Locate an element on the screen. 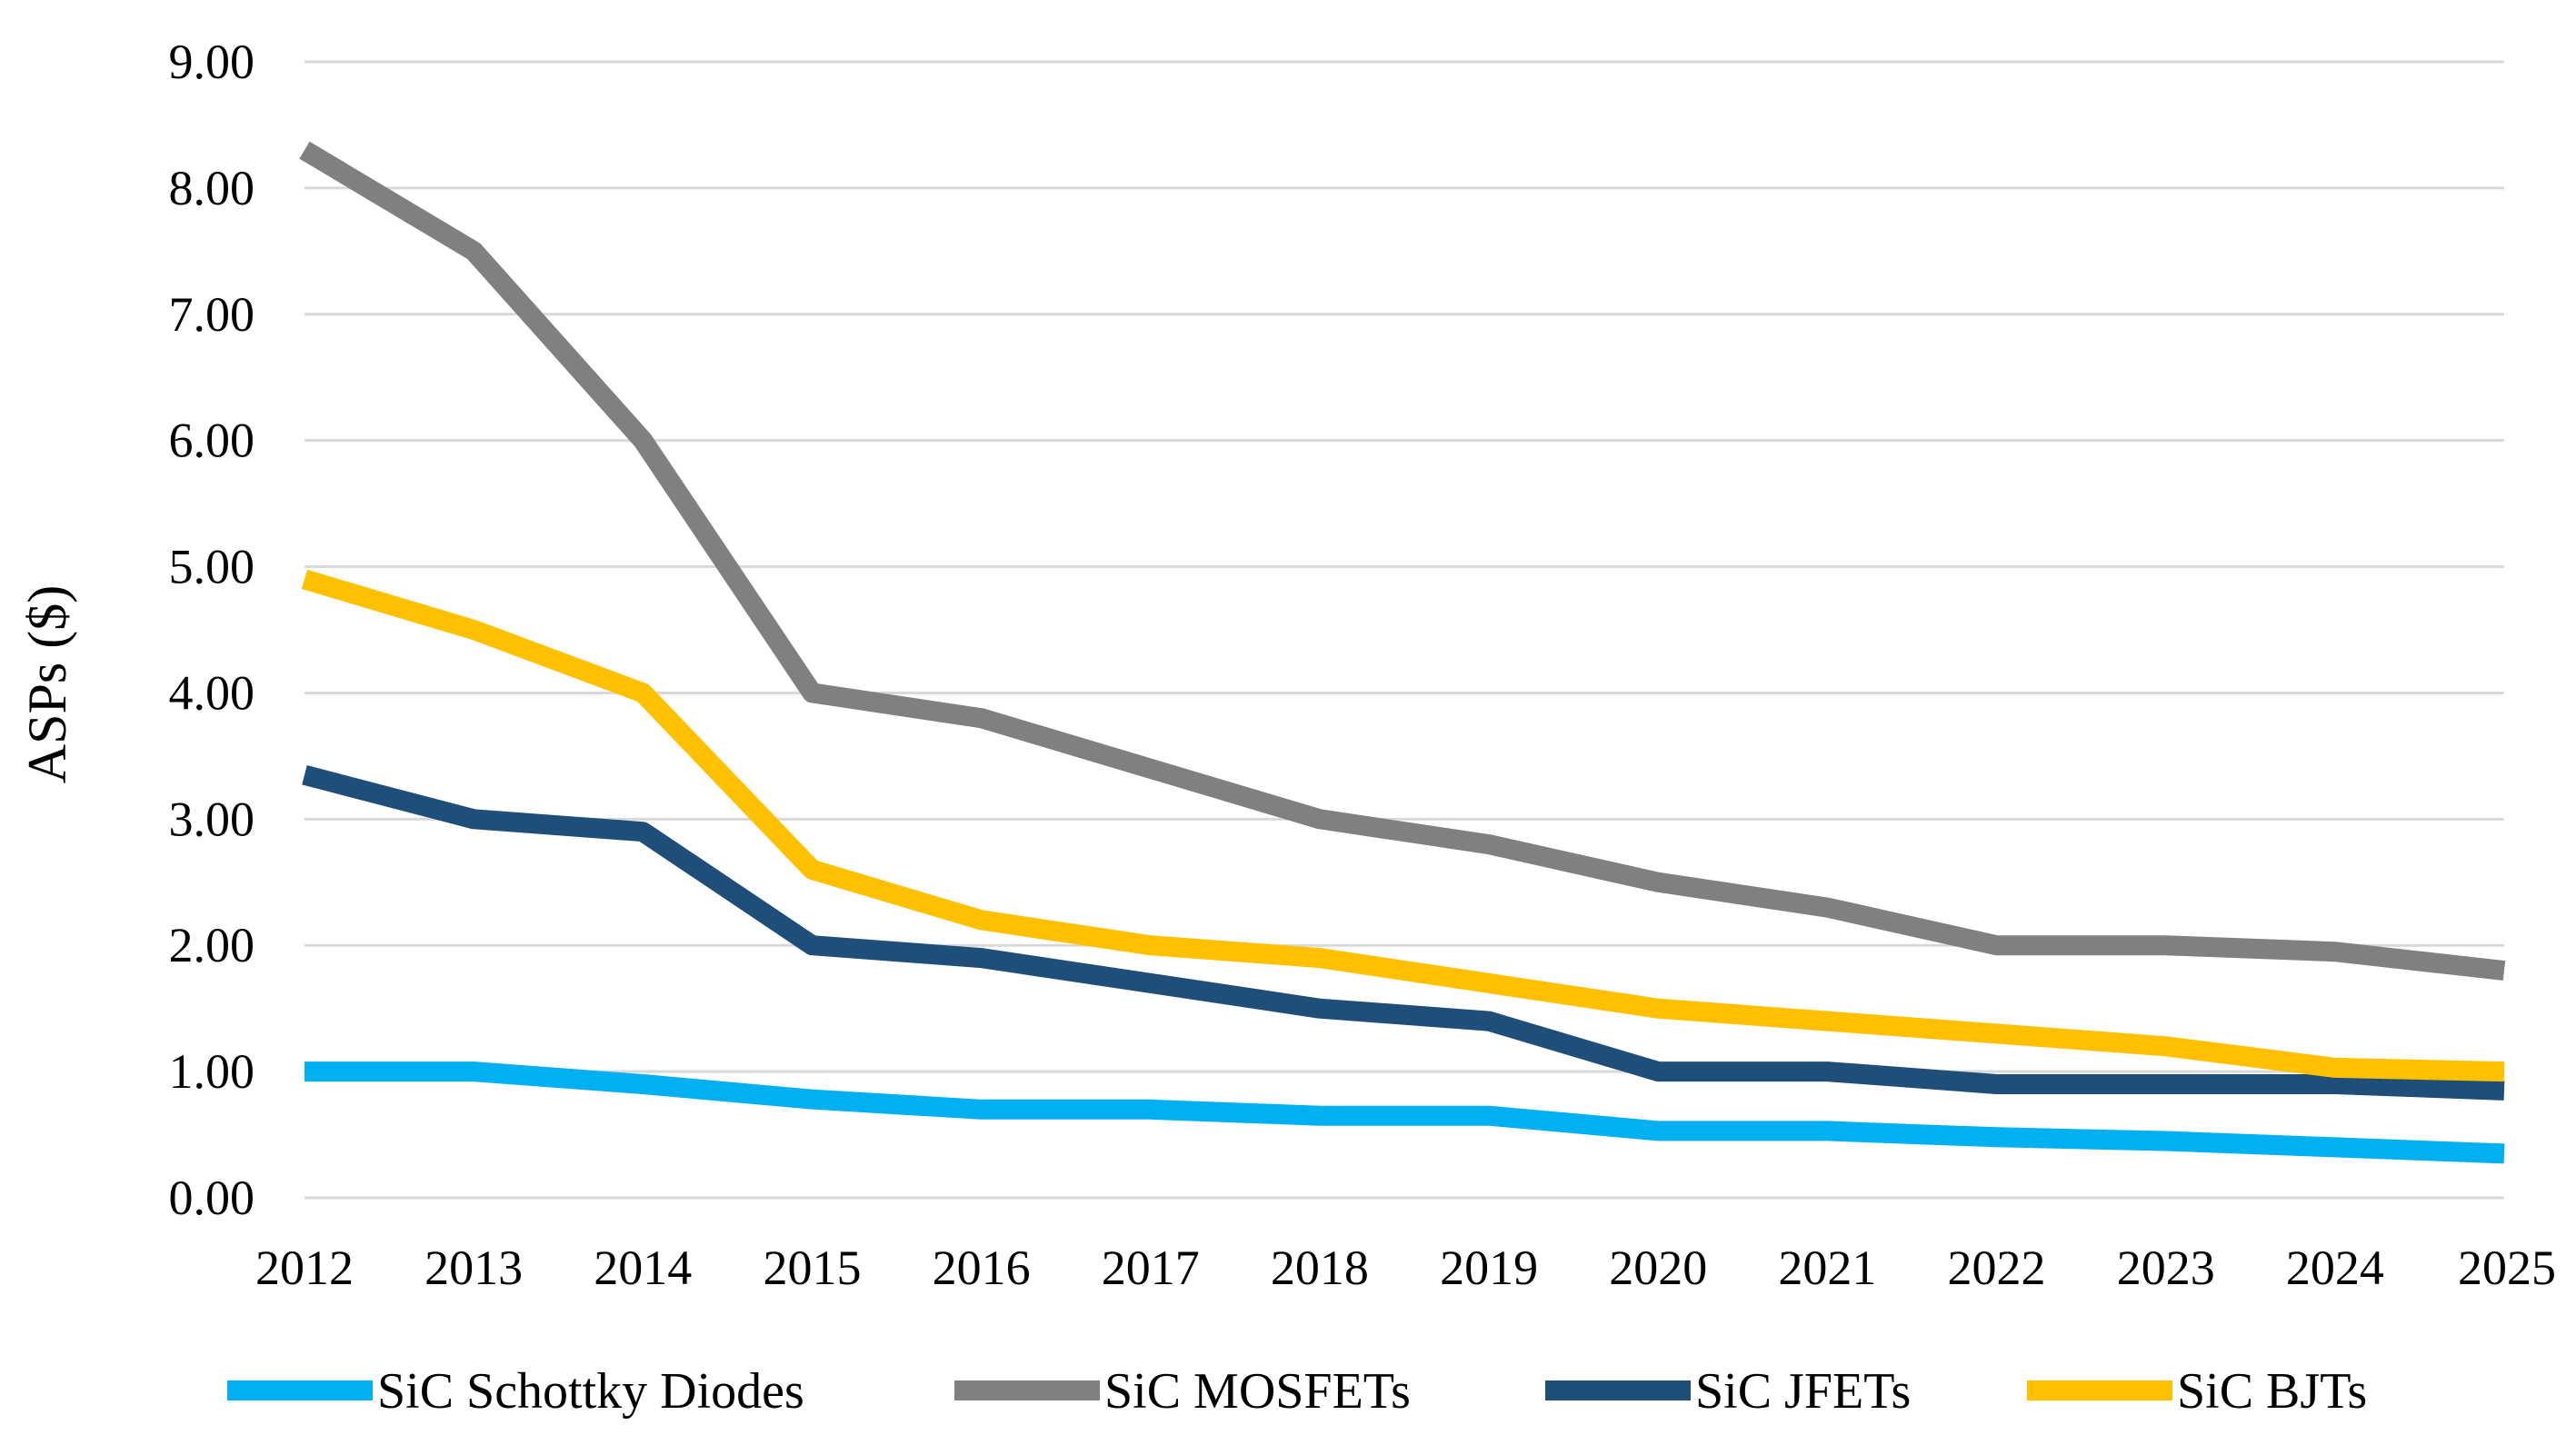  y-tick-label: 3.00 is located at coordinates (212, 819).